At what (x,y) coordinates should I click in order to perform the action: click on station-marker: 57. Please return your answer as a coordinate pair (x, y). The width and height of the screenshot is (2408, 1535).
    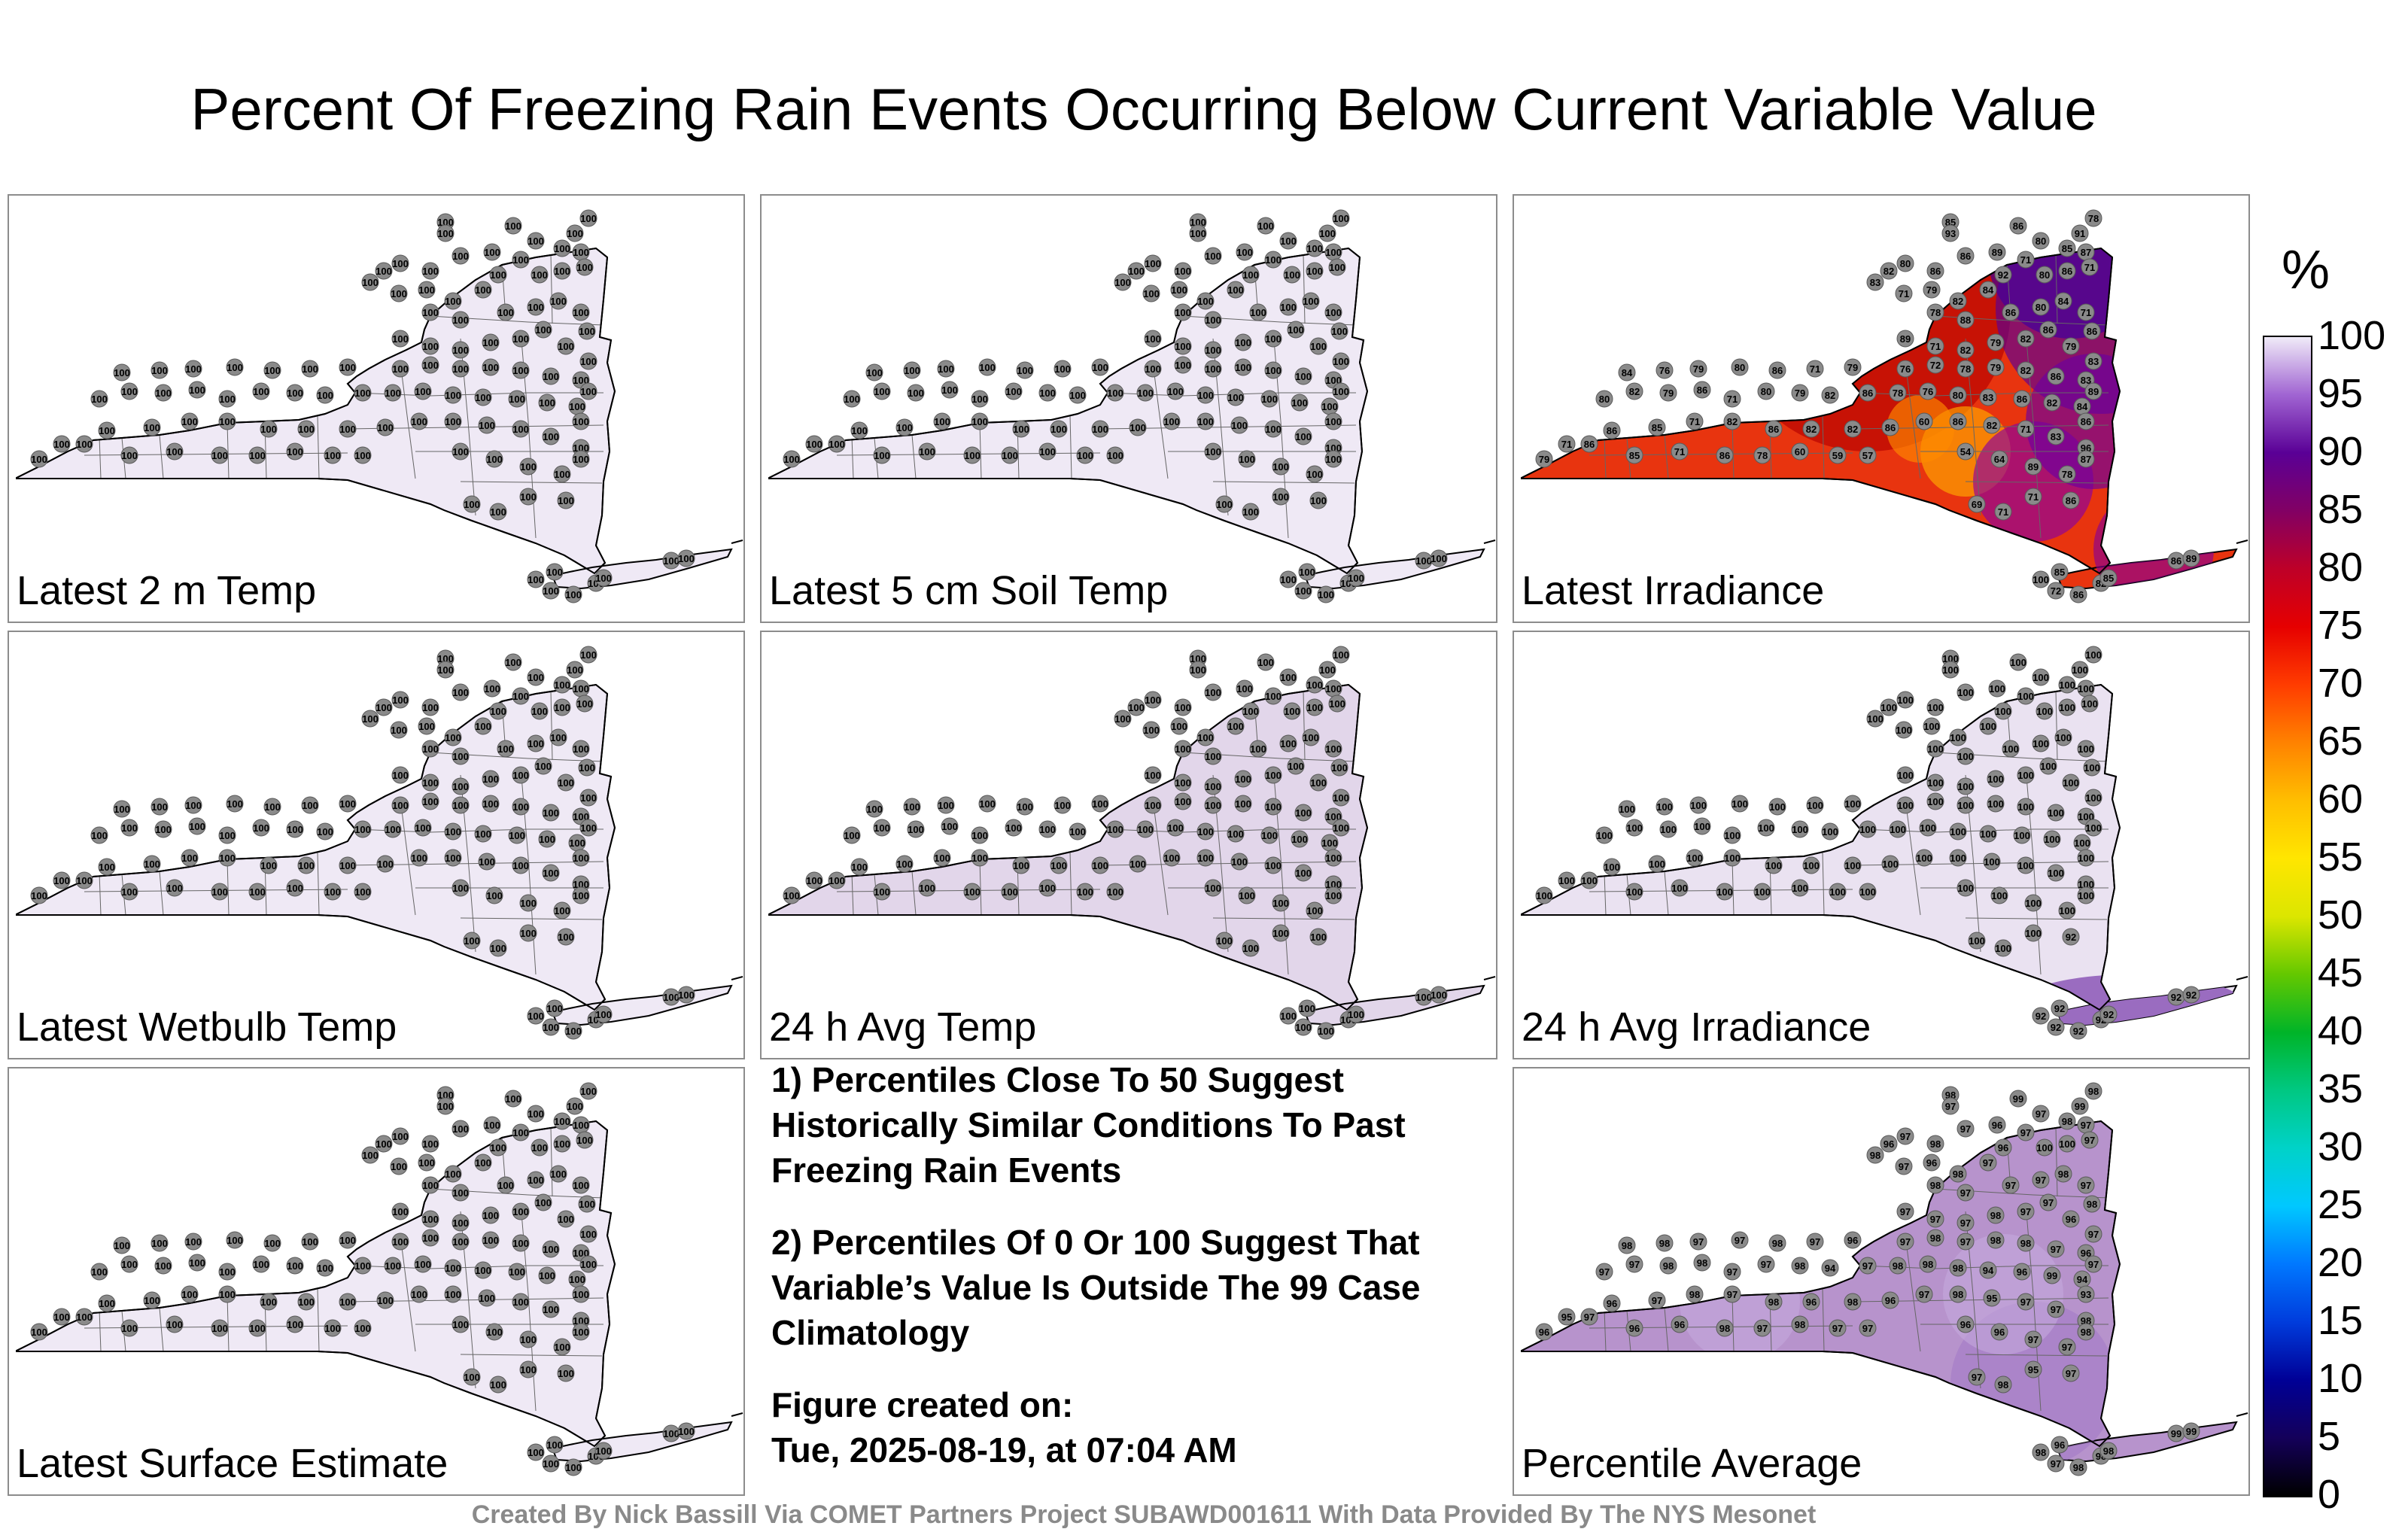
    Looking at the image, I should click on (1868, 455).